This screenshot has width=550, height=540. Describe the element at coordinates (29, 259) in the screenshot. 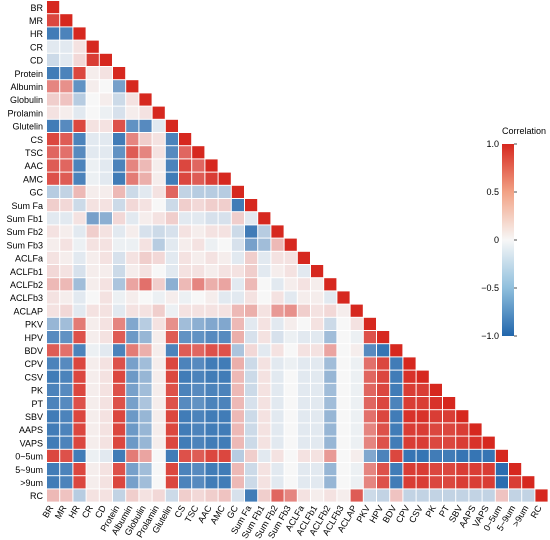

I see `row-label: ACLFa` at that location.